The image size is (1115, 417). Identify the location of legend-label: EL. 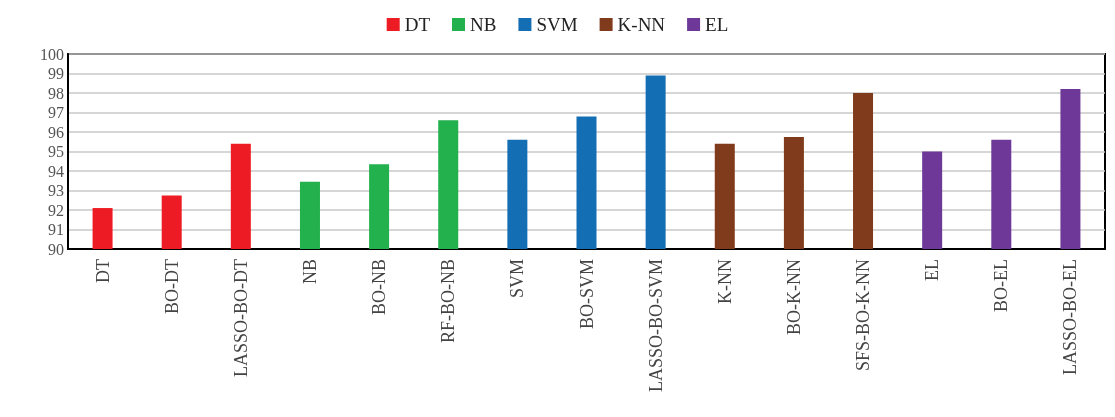
(717, 24).